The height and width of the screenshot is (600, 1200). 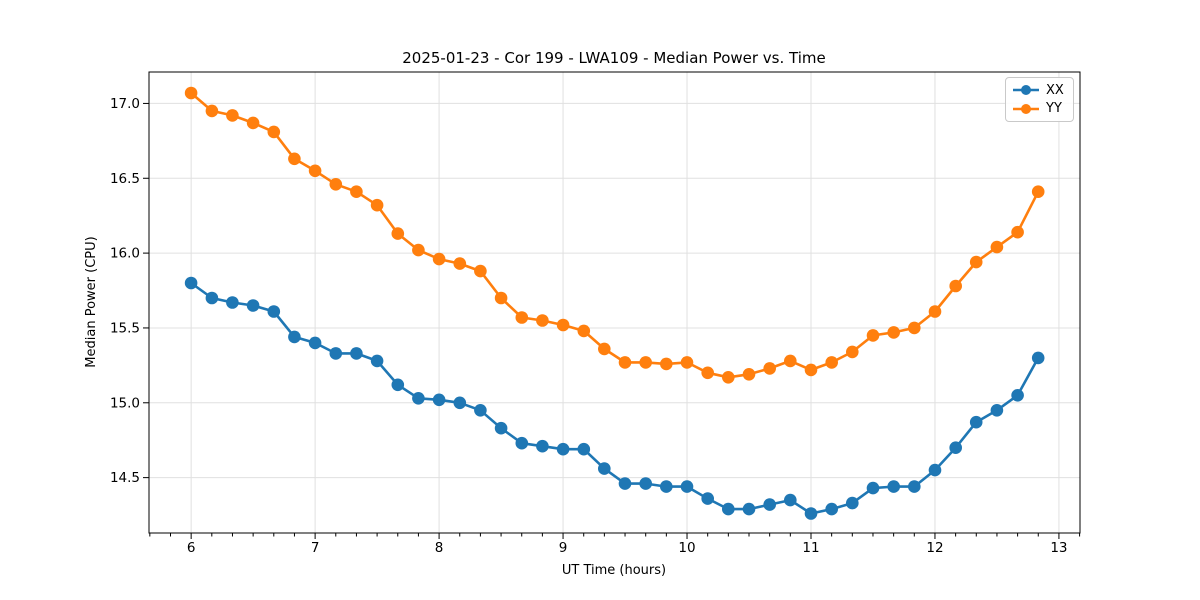 What do you see at coordinates (1039, 99) in the screenshot?
I see `legend: XX YY` at bounding box center [1039, 99].